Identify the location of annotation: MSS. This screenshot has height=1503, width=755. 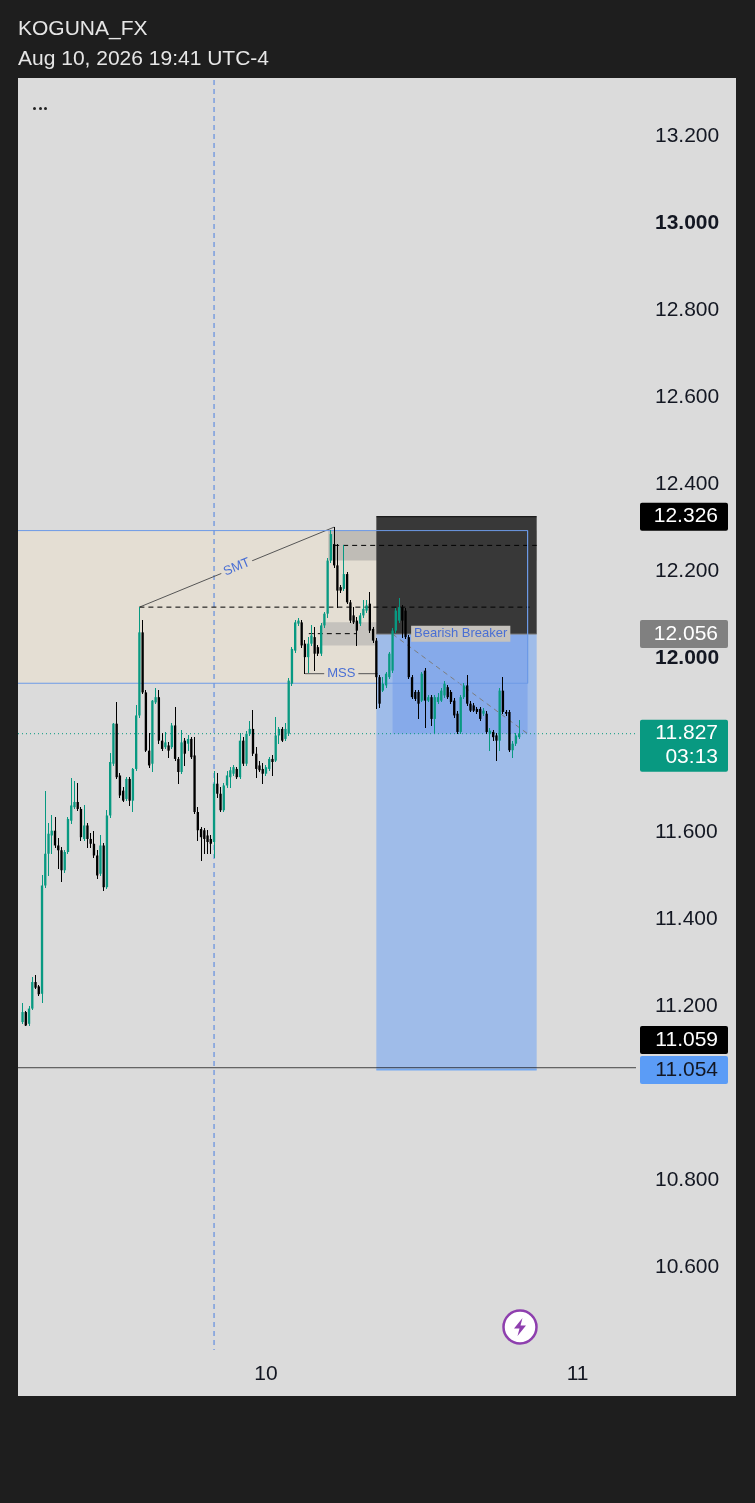
(341, 673).